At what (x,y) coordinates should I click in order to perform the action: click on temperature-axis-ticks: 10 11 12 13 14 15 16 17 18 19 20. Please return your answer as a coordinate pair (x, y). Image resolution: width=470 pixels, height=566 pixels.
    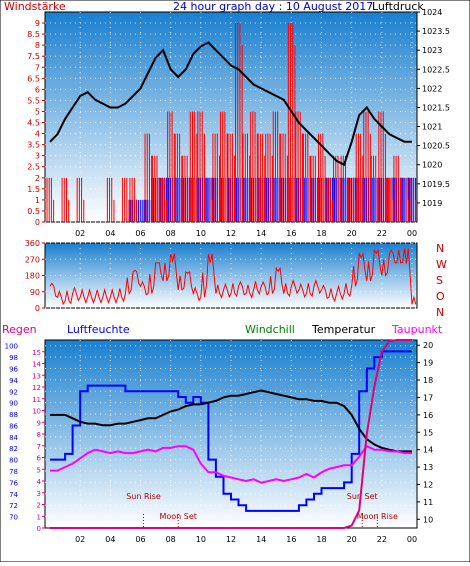
    Looking at the image, I should click on (425, 432).